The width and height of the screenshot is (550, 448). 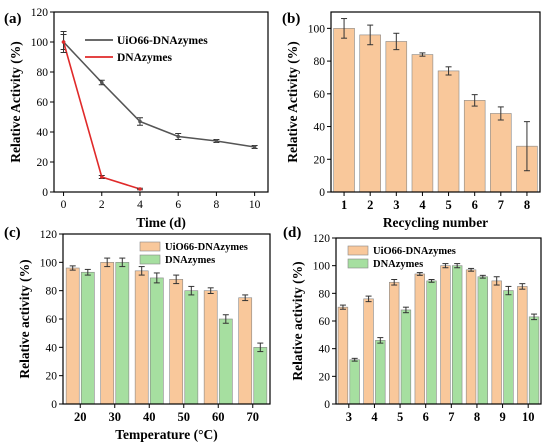 What do you see at coordinates (80, 417) in the screenshot?
I see `x-tick-label: 20` at bounding box center [80, 417].